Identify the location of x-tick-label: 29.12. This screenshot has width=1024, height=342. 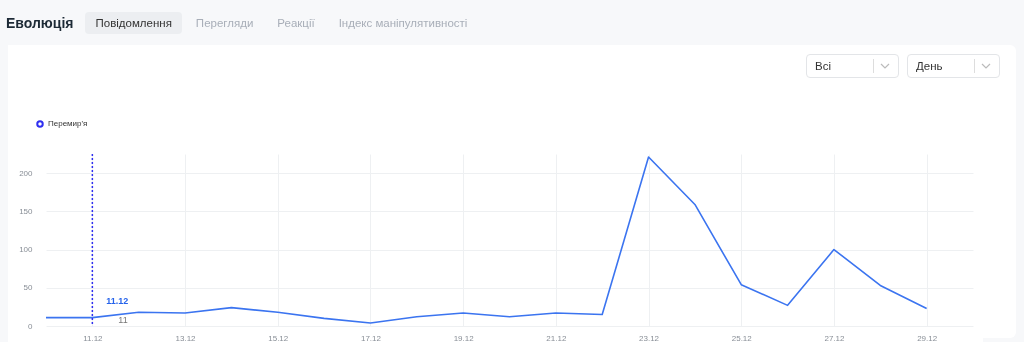
(927, 337).